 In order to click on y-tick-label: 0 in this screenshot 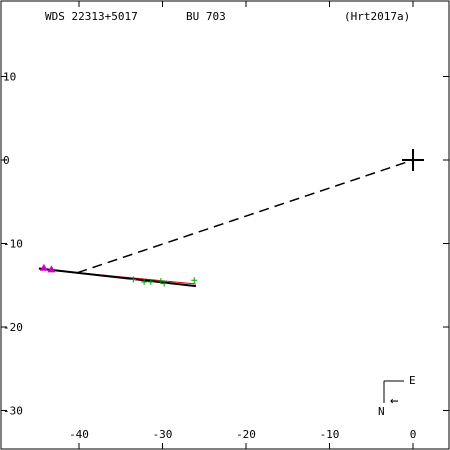, I will do `click(6, 160)`.